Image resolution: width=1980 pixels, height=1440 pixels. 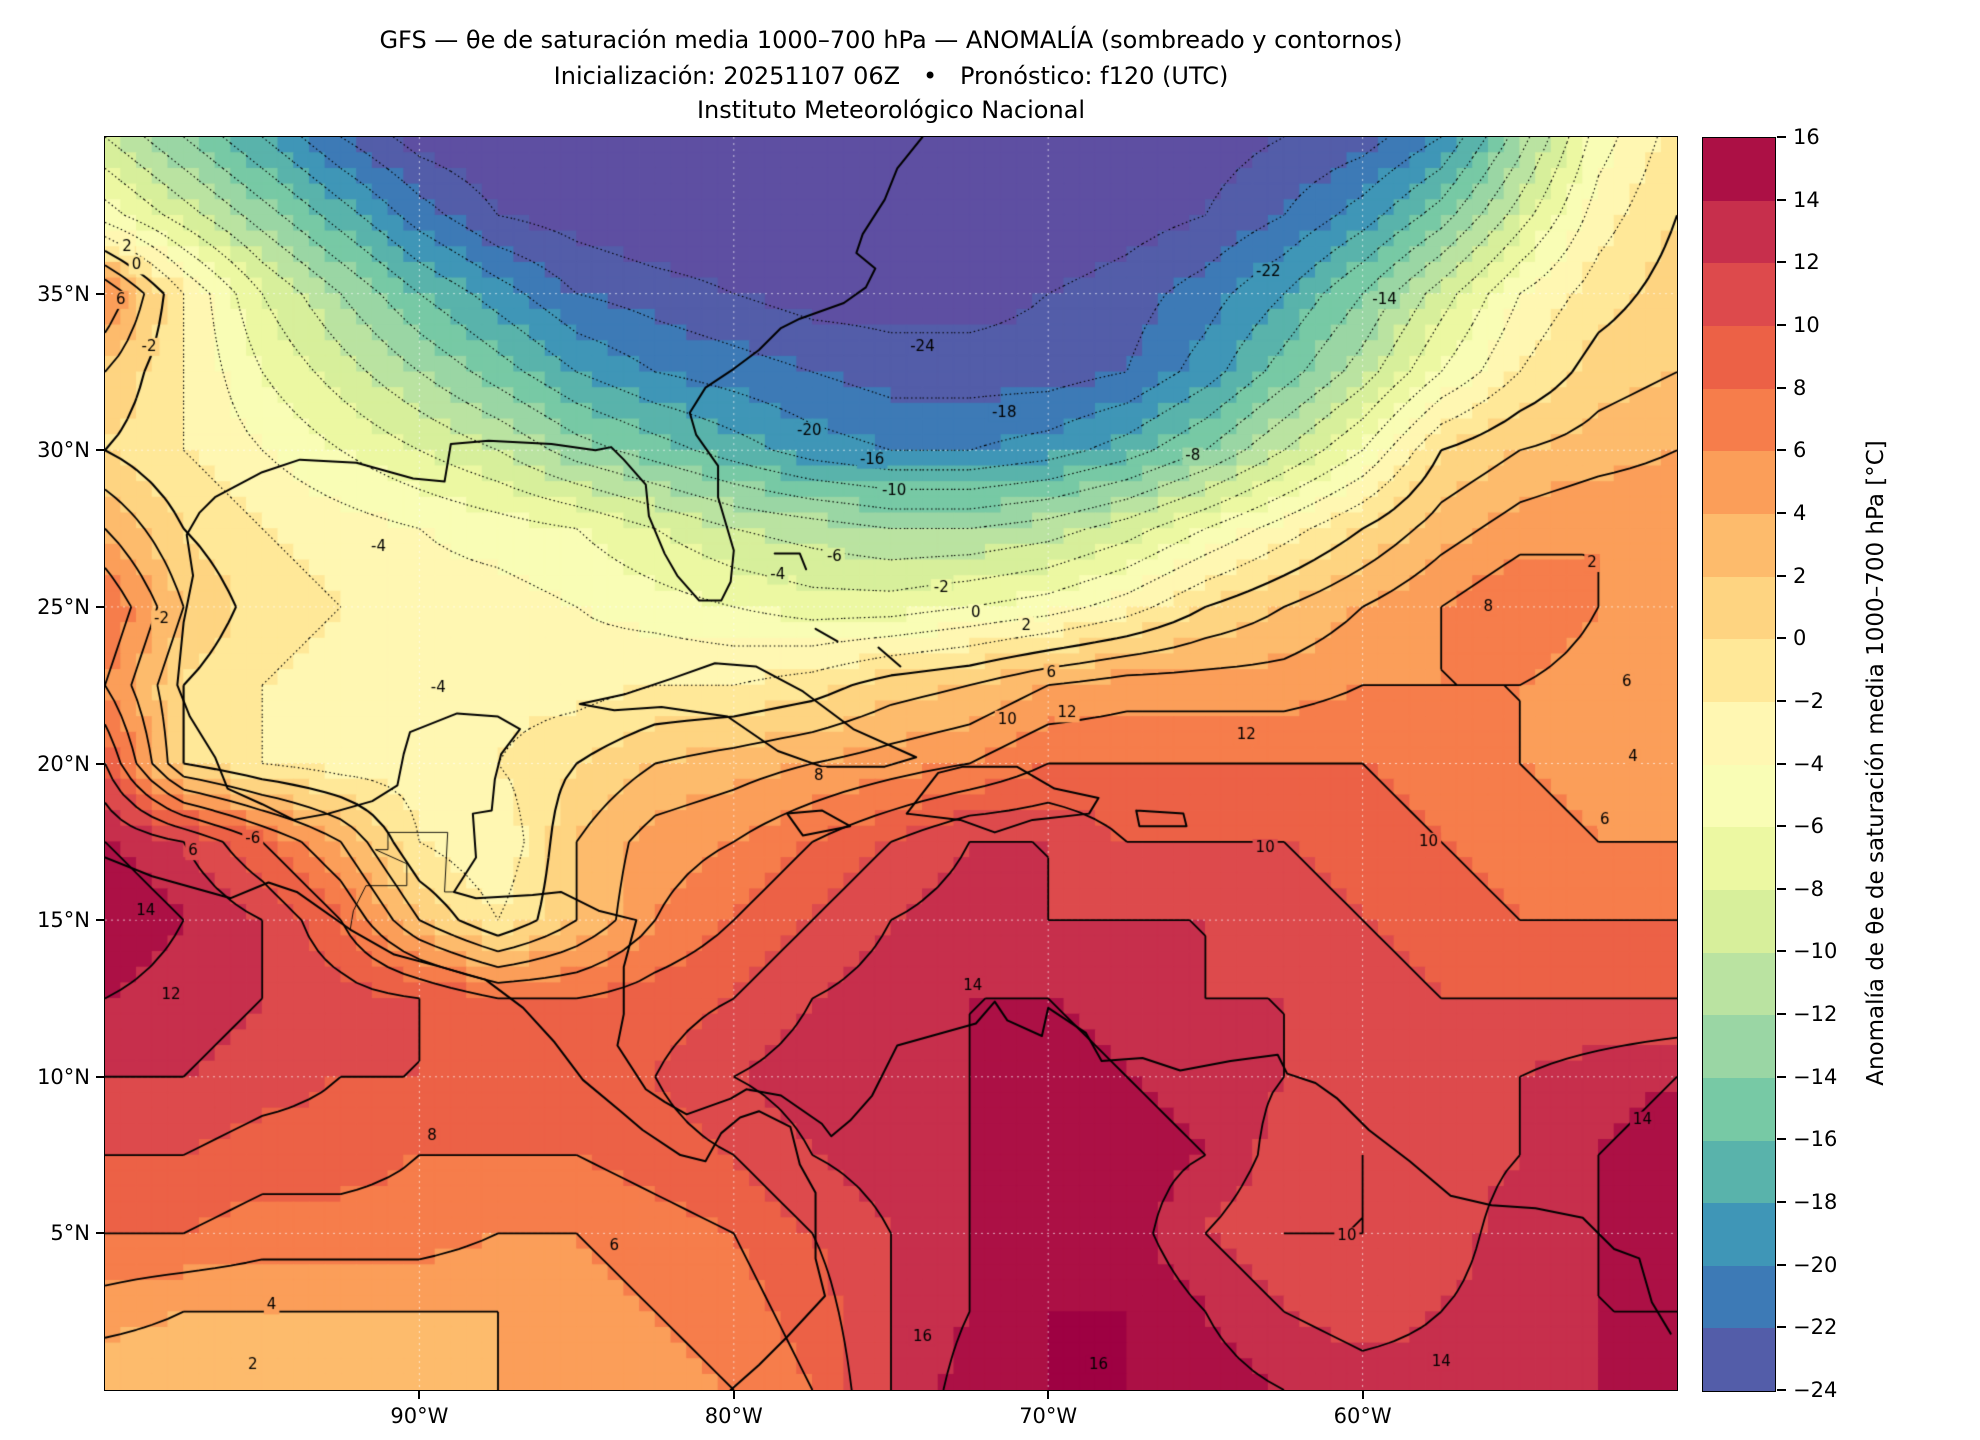 What do you see at coordinates (1800, 638) in the screenshot?
I see `colorbar-tick-label: 0` at bounding box center [1800, 638].